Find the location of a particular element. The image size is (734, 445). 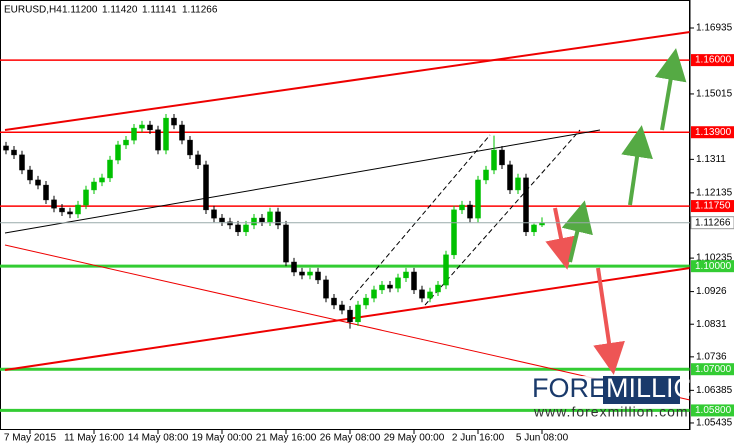

last-price-box is located at coordinates (712, 223).